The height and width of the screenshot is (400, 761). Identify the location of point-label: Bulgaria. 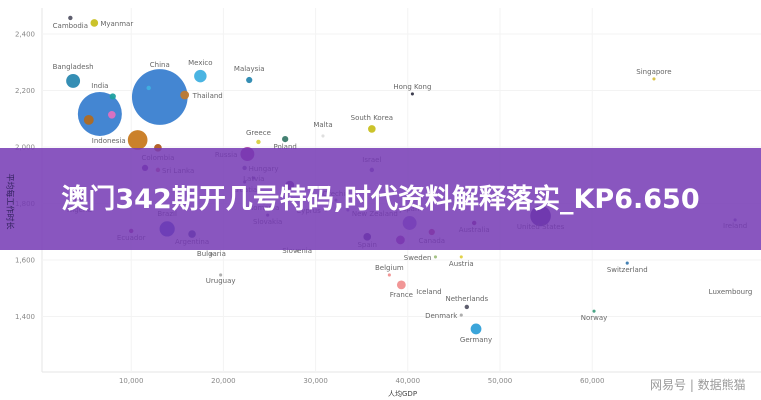
(211, 254).